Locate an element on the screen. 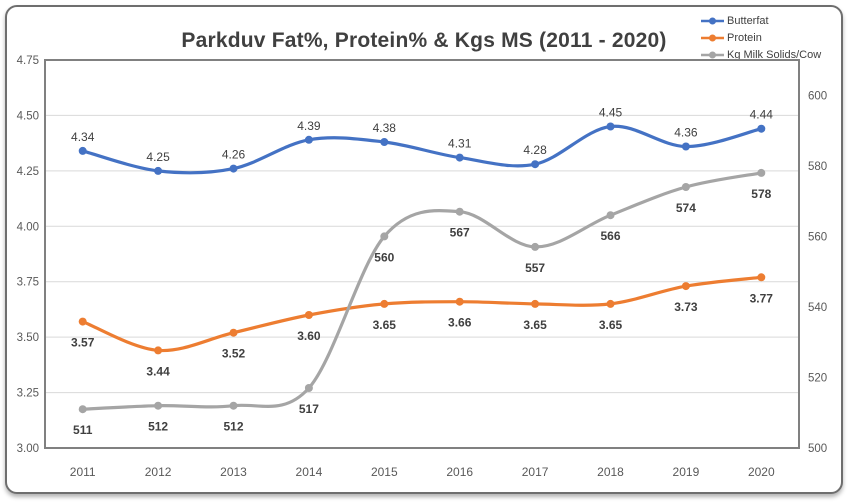 This screenshot has width=848, height=504. x-axis-label-2011: 2011 is located at coordinates (83, 472).